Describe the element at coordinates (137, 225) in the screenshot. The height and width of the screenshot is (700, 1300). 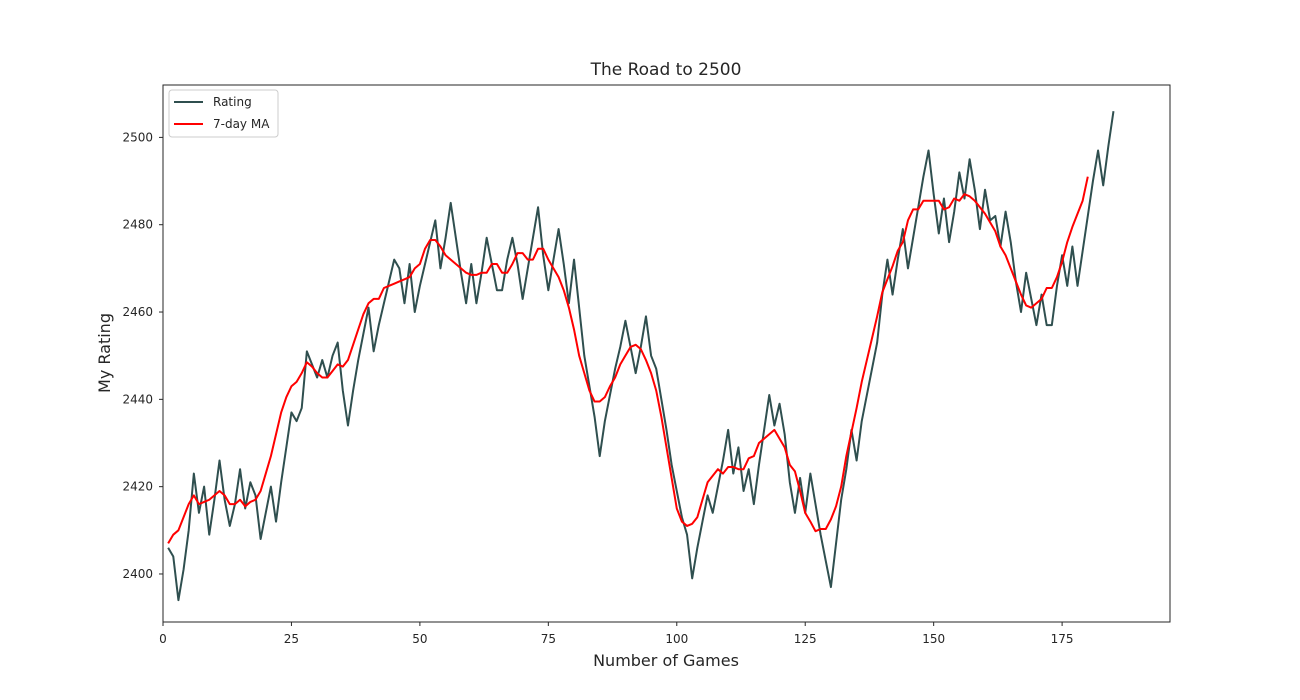
I see `y-tick-label: 2480` at that location.